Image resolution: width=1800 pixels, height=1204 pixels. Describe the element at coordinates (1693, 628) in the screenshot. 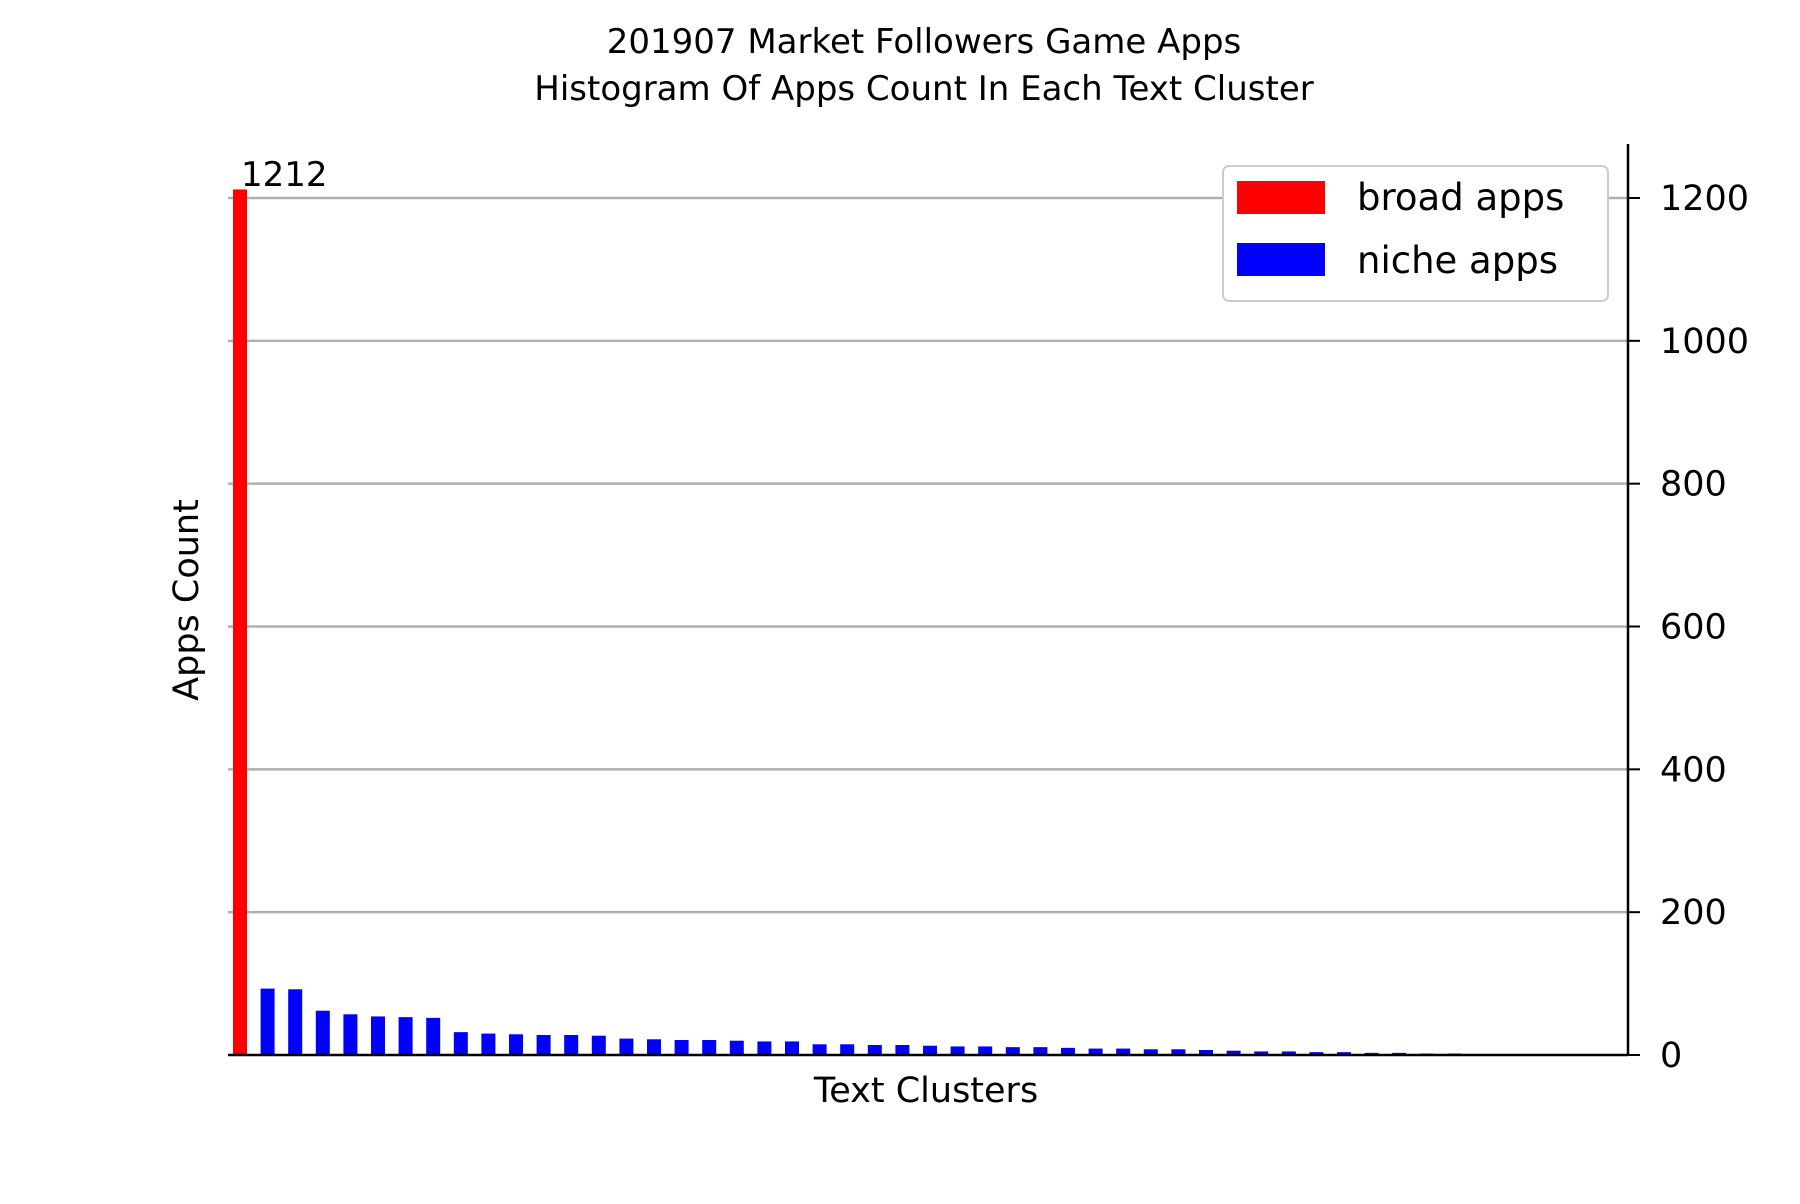

I see `y-tick-label: 600` at that location.